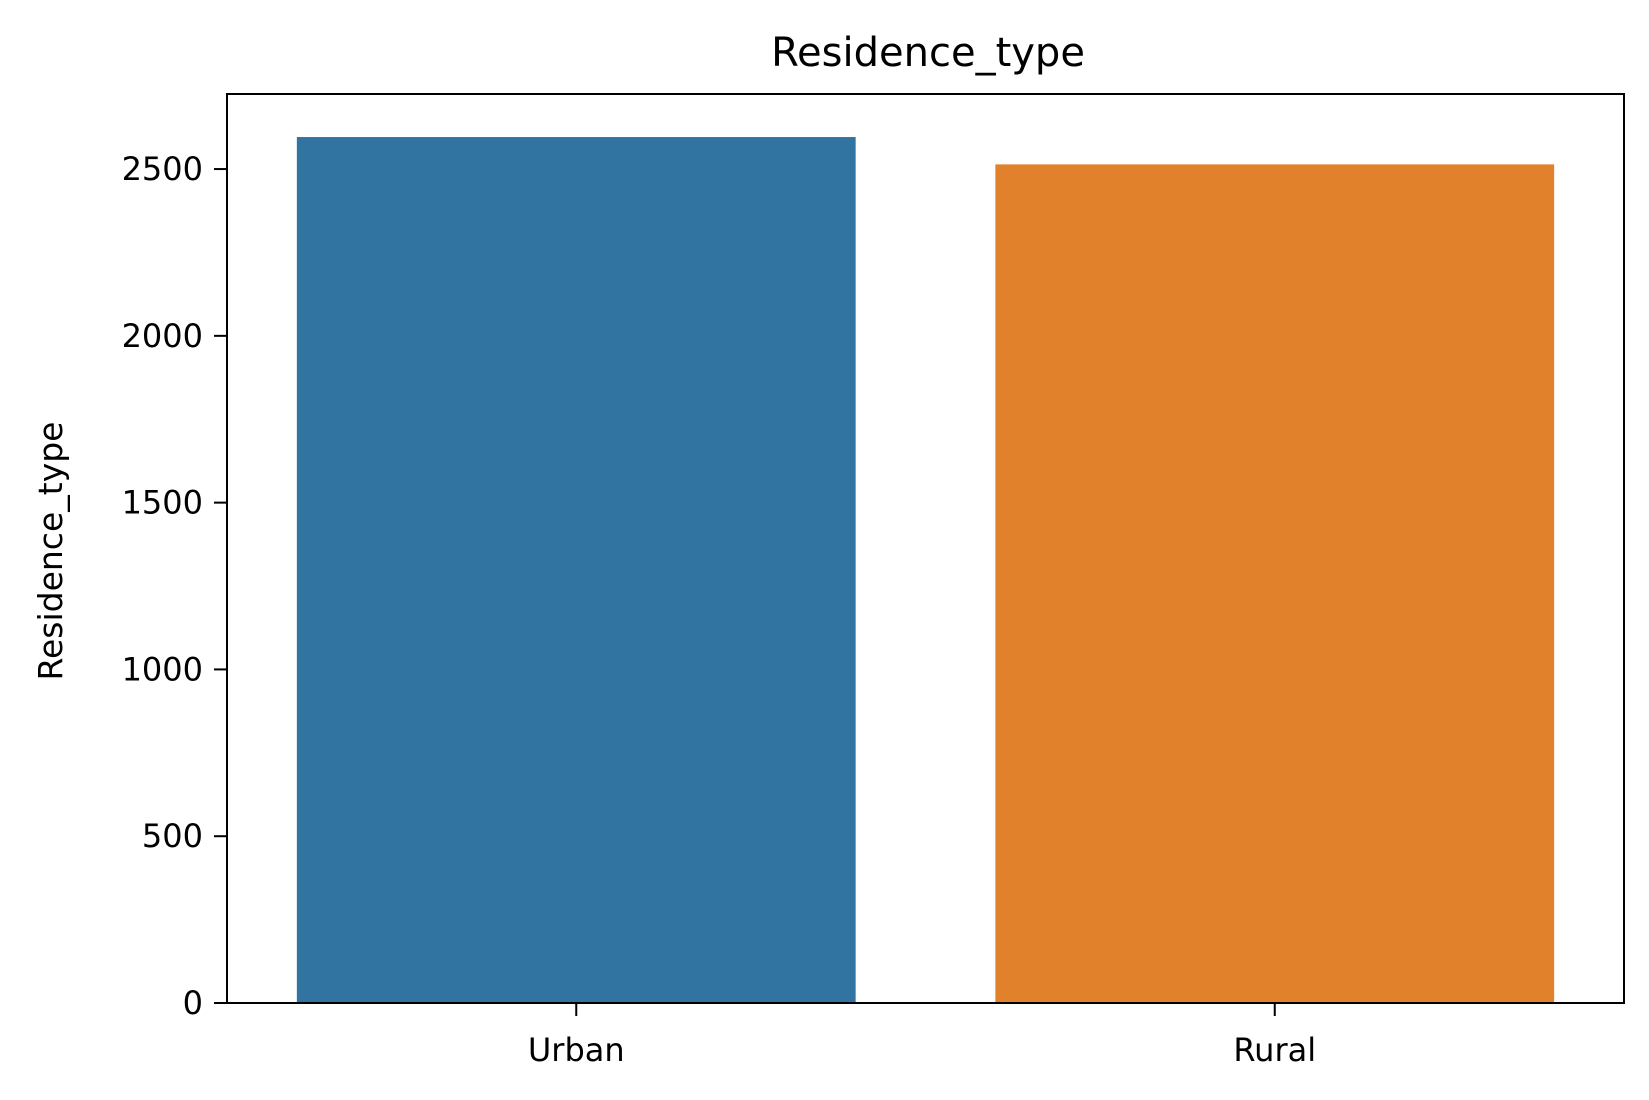  I want to click on y-axis-label: Residence_type, so click(50, 551).